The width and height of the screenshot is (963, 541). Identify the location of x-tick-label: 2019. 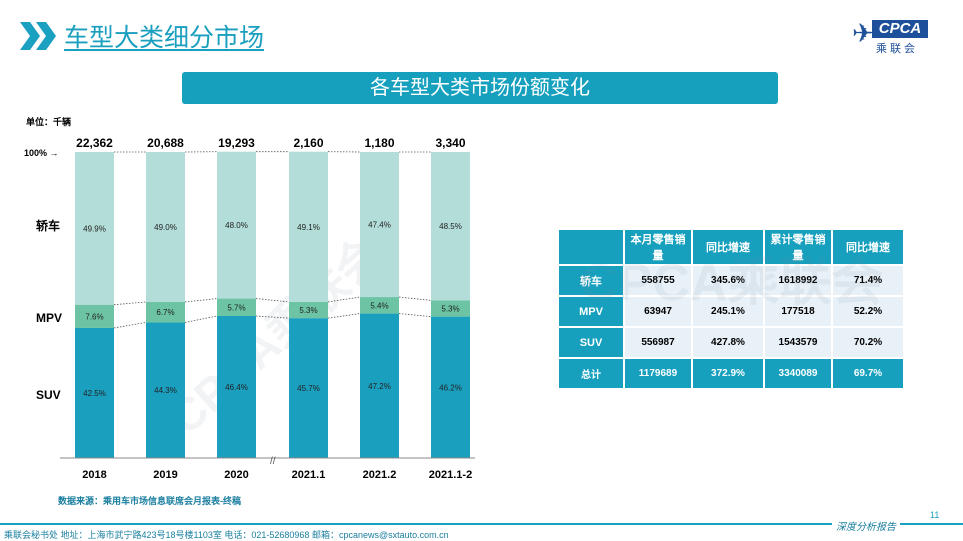
(165, 475).